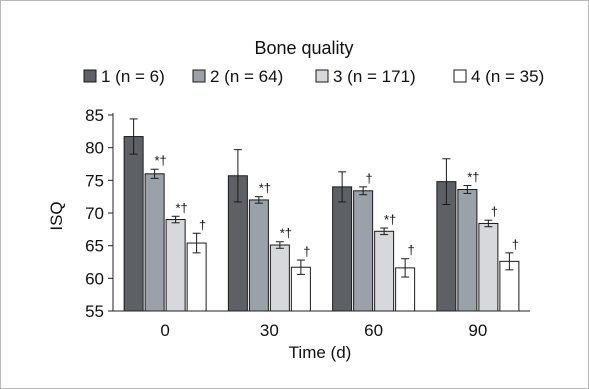 The image size is (589, 389). I want to click on x-axis: 0 30 60 90, so click(321, 325).